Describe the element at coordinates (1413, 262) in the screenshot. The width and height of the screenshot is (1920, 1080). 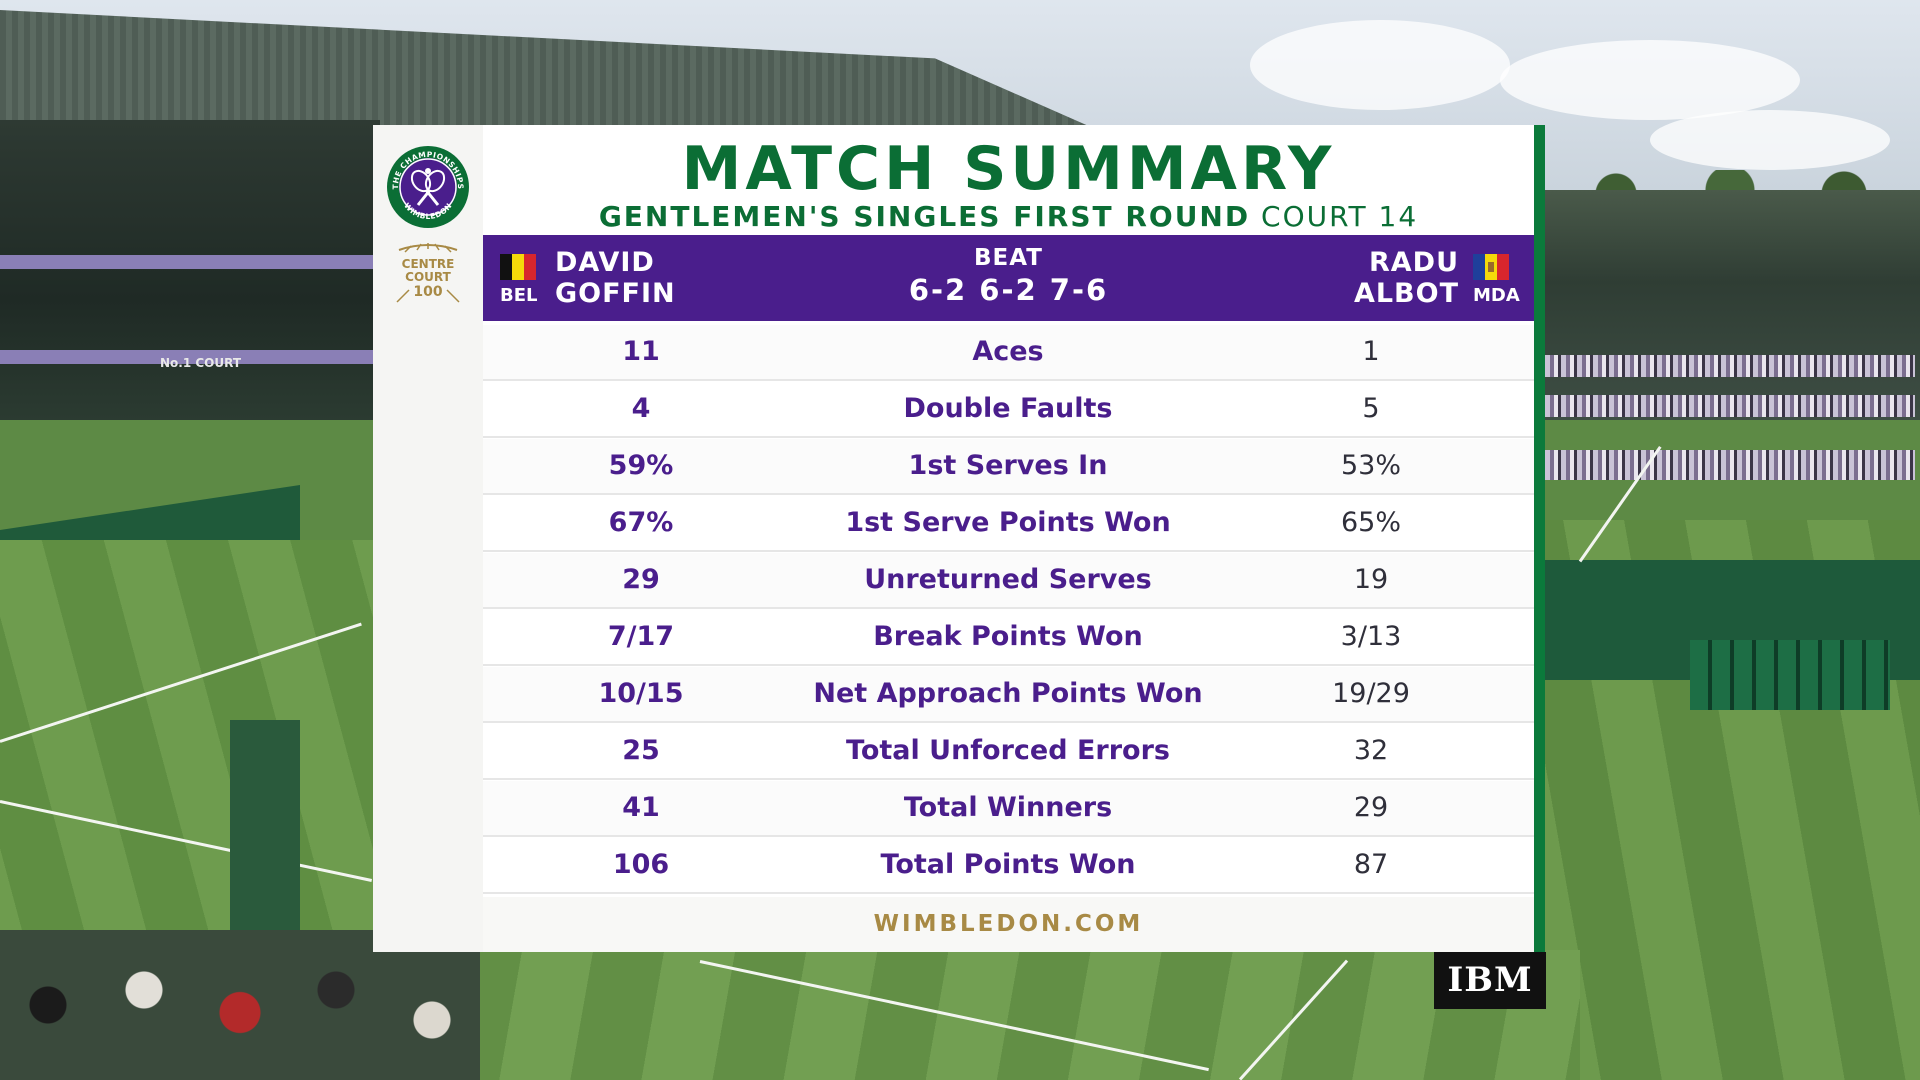
I see `player2-first-name: RADU` at that location.